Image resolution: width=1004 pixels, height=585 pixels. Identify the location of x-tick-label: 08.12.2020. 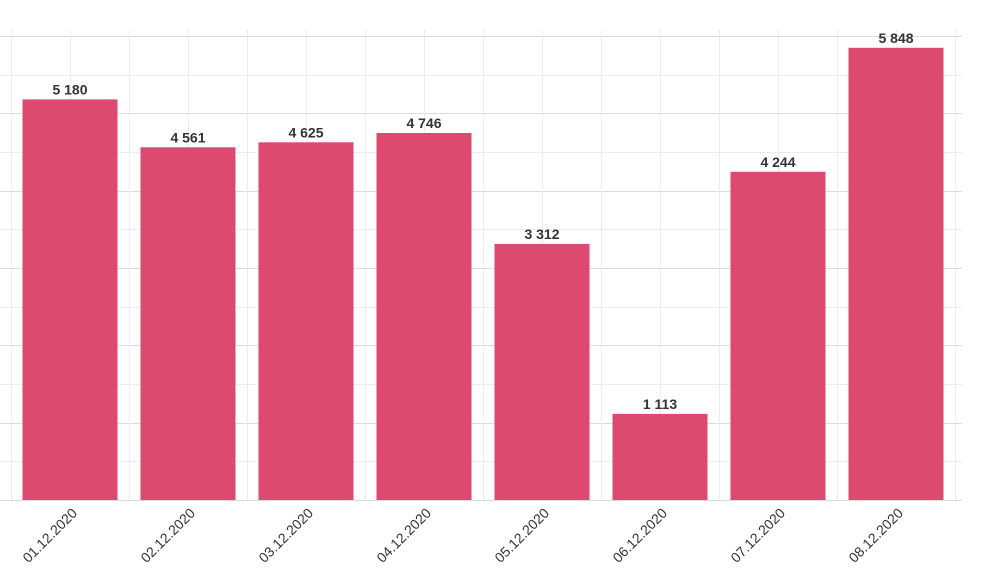
(875, 535).